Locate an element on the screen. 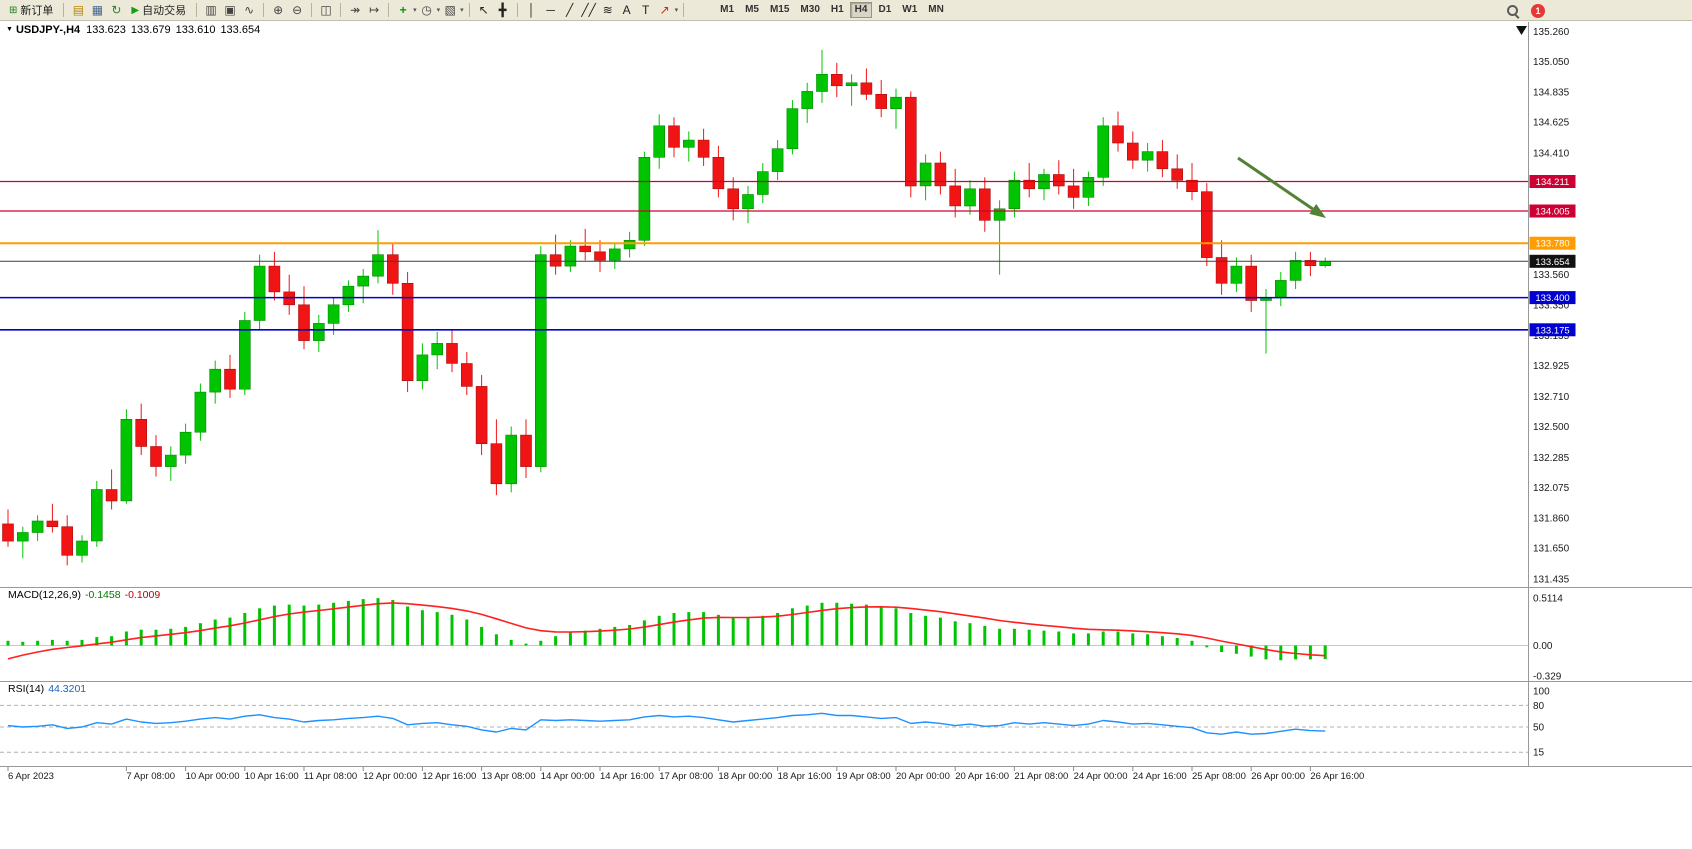 This screenshot has width=1692, height=849. svg-text: 20 Apr 00:00 is located at coordinates (923, 776).